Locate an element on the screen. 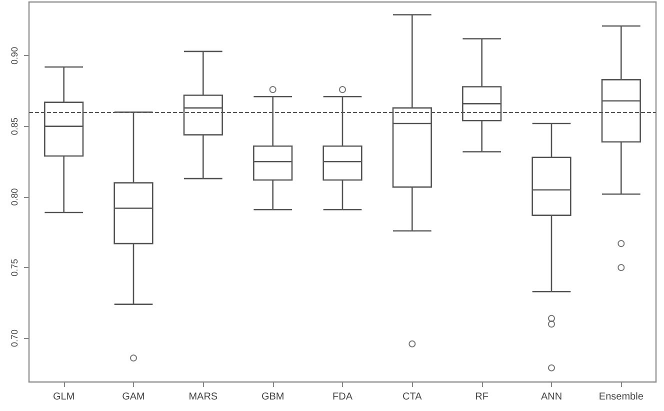  x-tick-label: GBM is located at coordinates (272, 397).